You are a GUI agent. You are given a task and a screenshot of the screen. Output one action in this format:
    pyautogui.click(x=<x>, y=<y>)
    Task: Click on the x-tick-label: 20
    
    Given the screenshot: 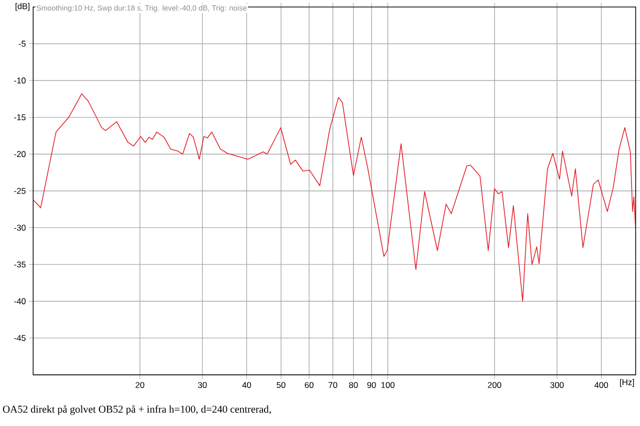 What is the action you would take?
    pyautogui.click(x=140, y=385)
    